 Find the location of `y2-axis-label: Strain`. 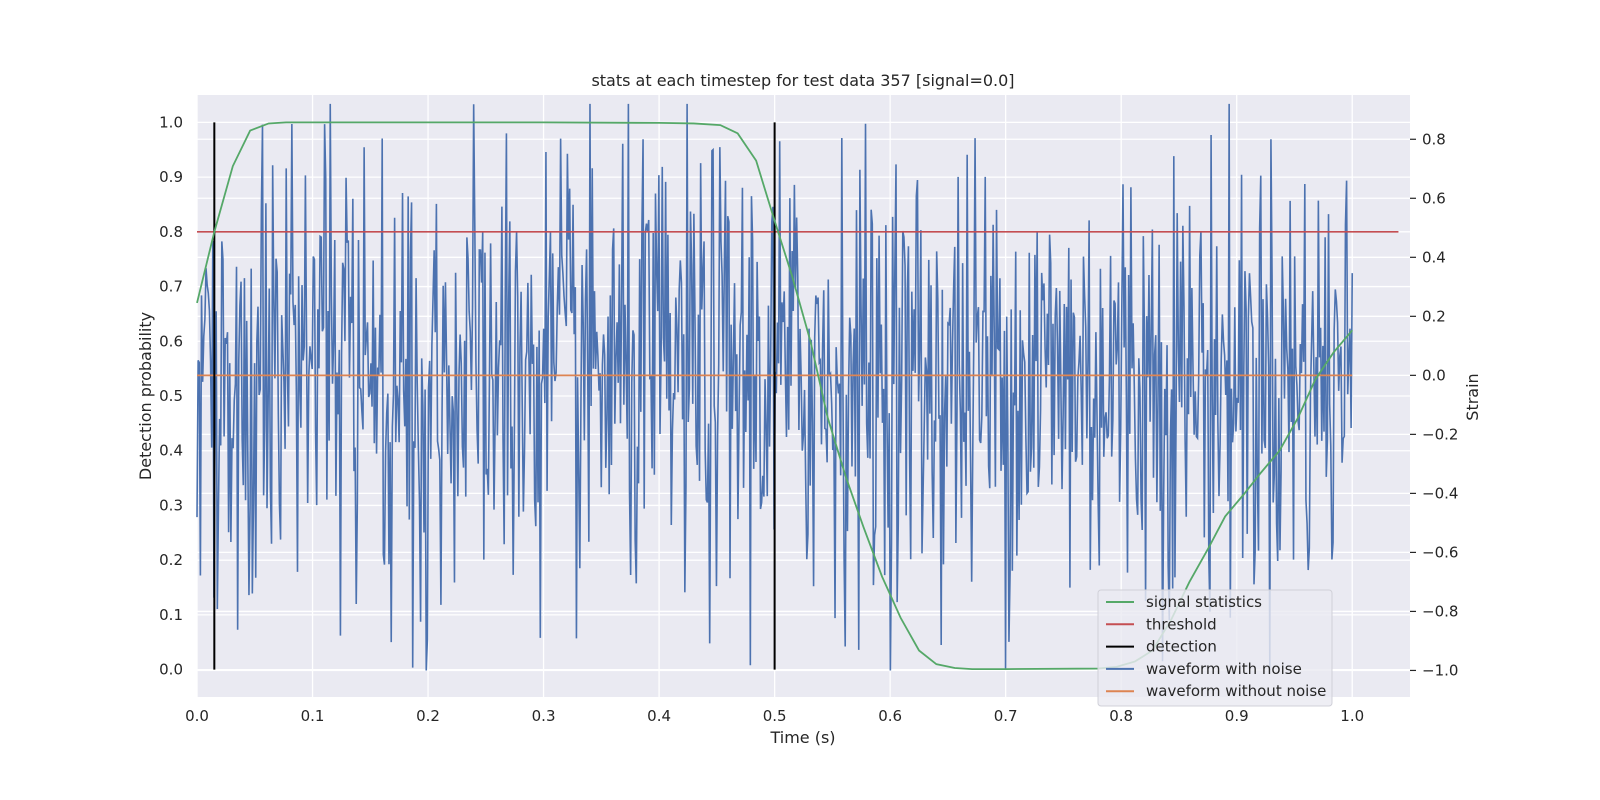

y2-axis-label: Strain is located at coordinates (1472, 396).